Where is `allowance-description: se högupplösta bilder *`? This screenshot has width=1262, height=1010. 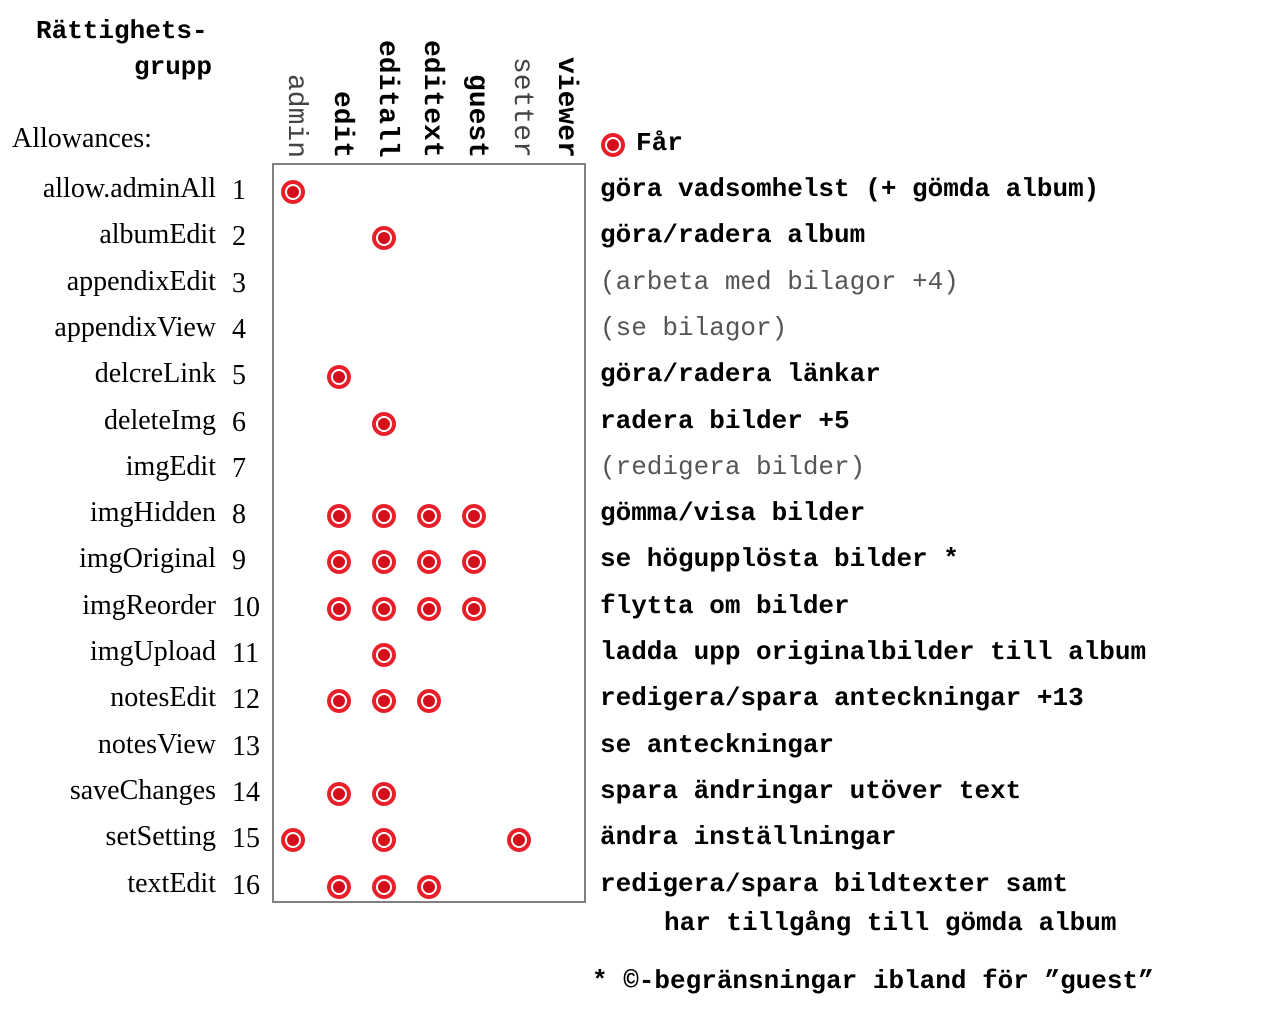
allowance-description: se högupplösta bilder * is located at coordinates (779, 559).